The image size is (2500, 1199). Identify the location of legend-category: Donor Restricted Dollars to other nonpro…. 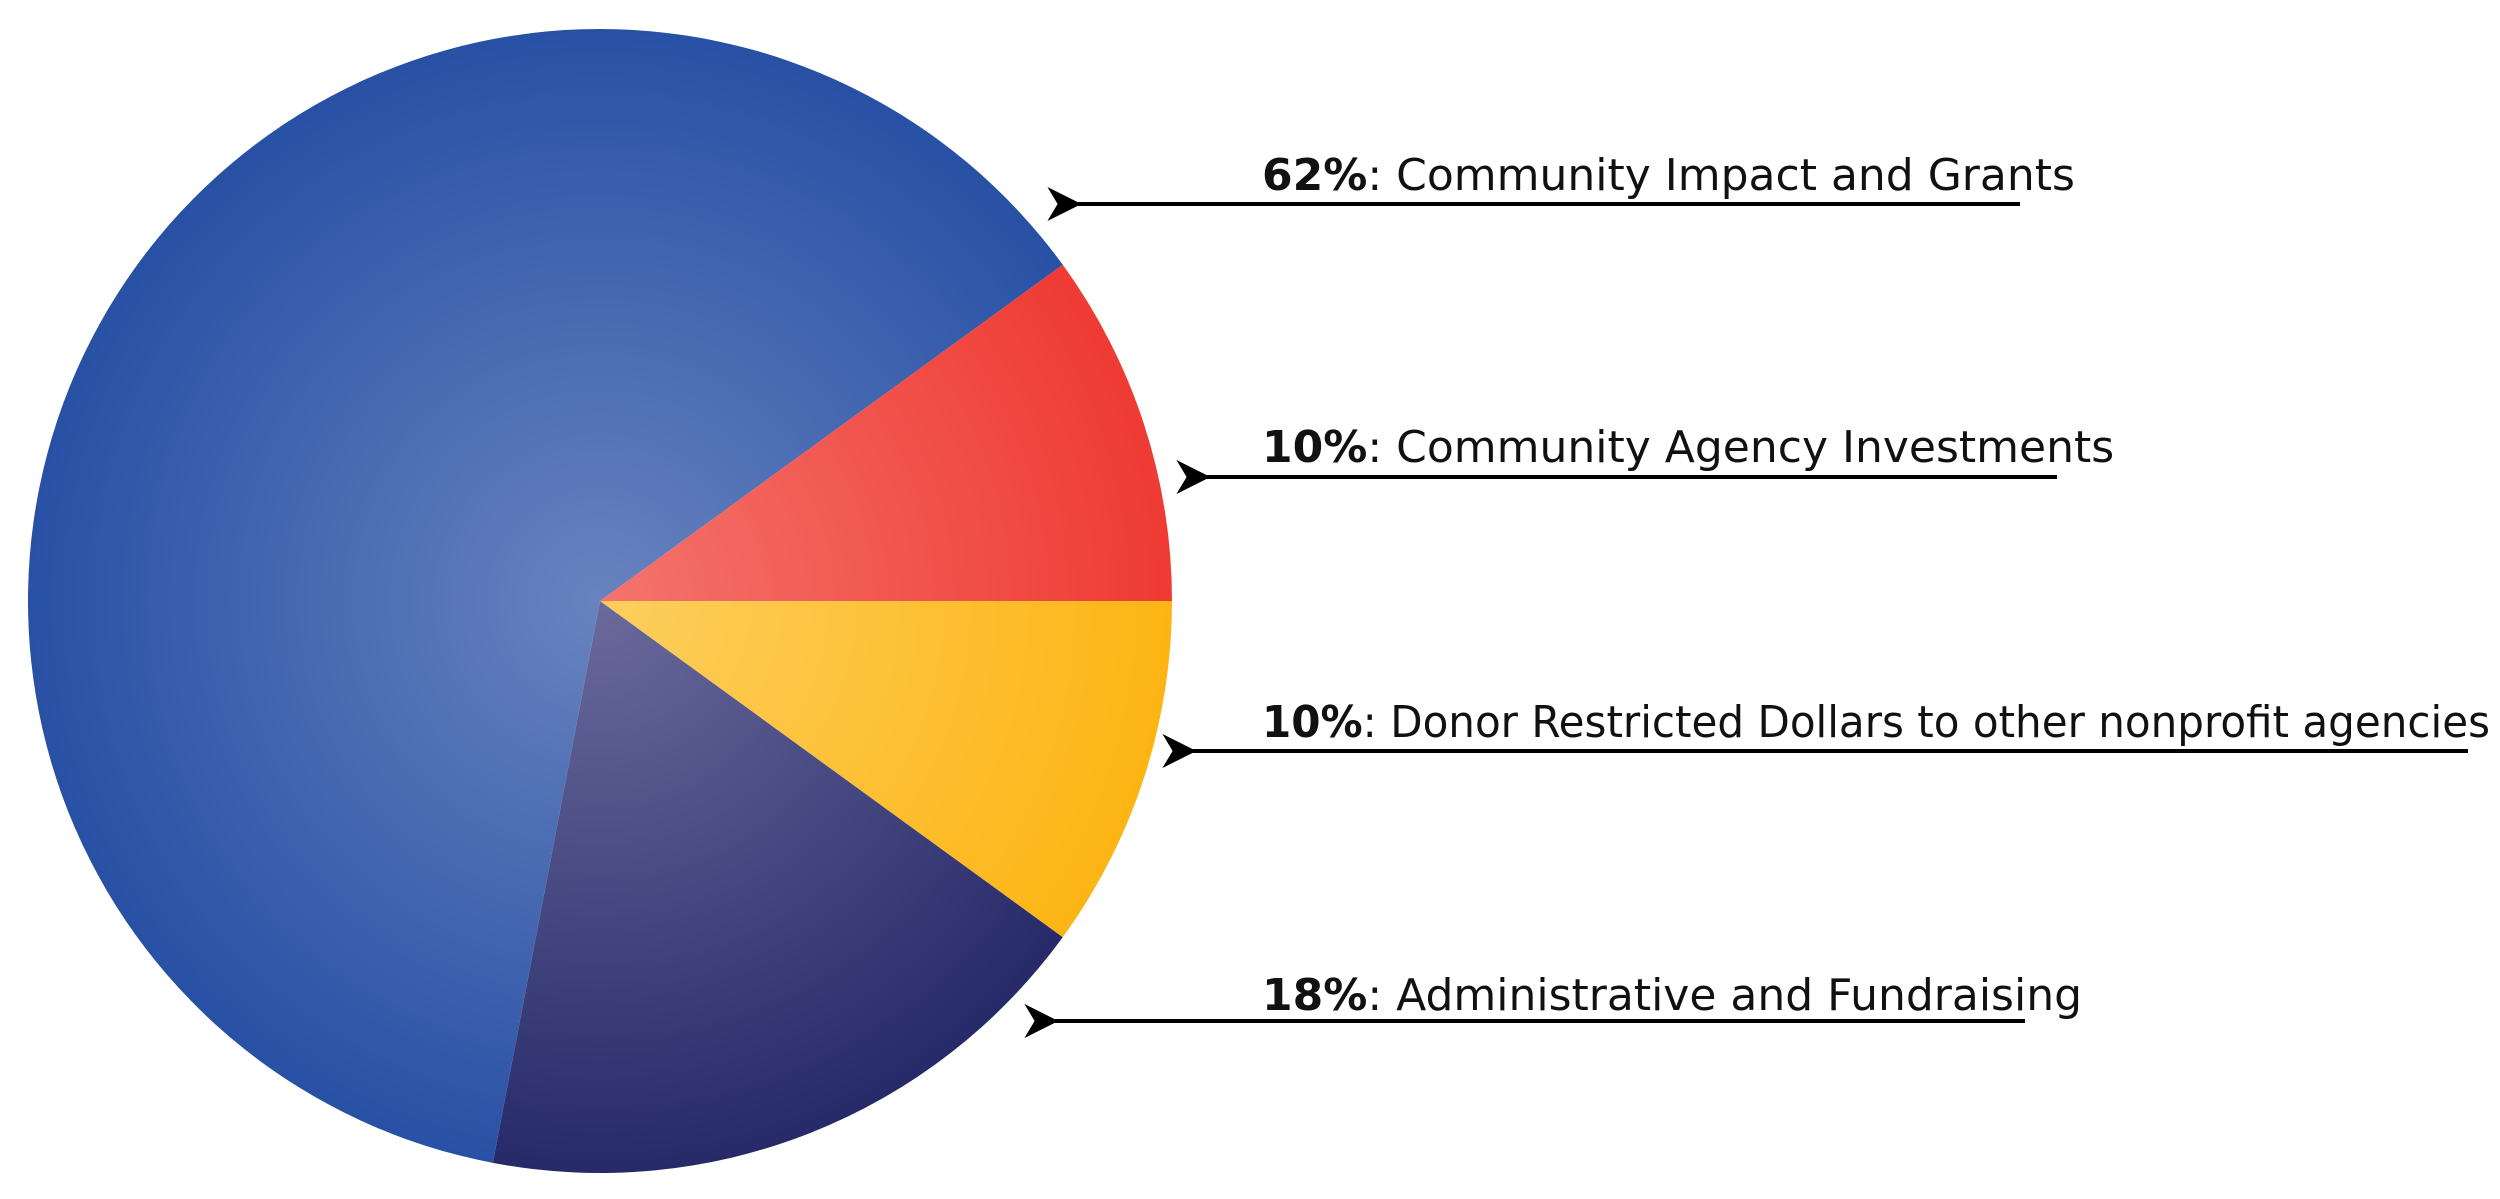
(1940, 722).